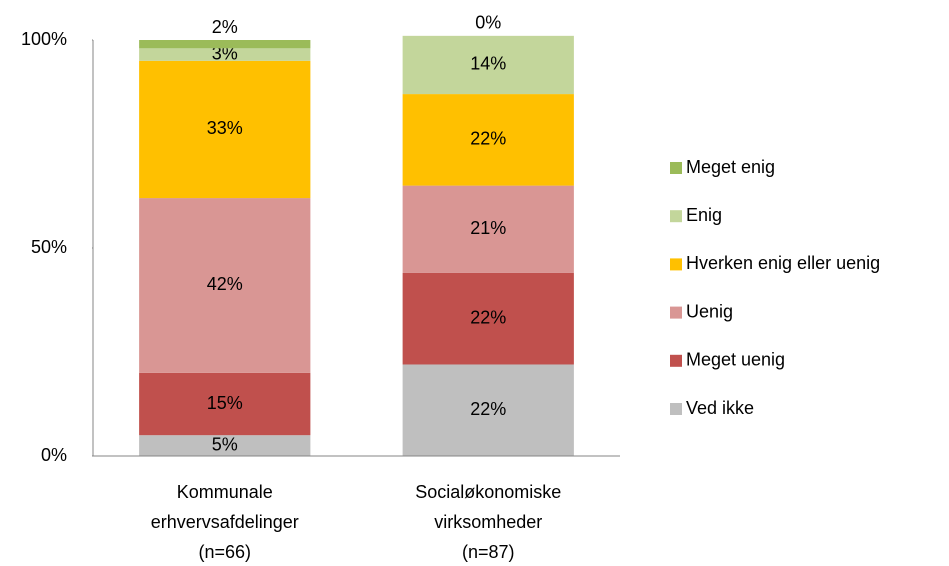  I want to click on value-label: 42%, so click(225, 284).